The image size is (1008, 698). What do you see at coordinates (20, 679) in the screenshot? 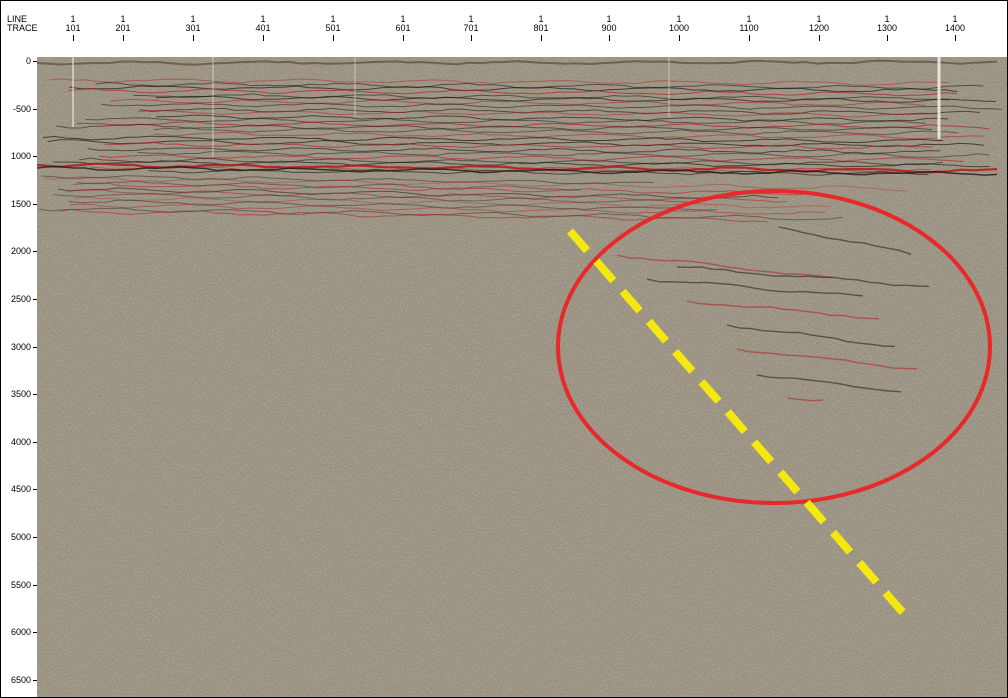
I see `depth-label: 6500` at bounding box center [20, 679].